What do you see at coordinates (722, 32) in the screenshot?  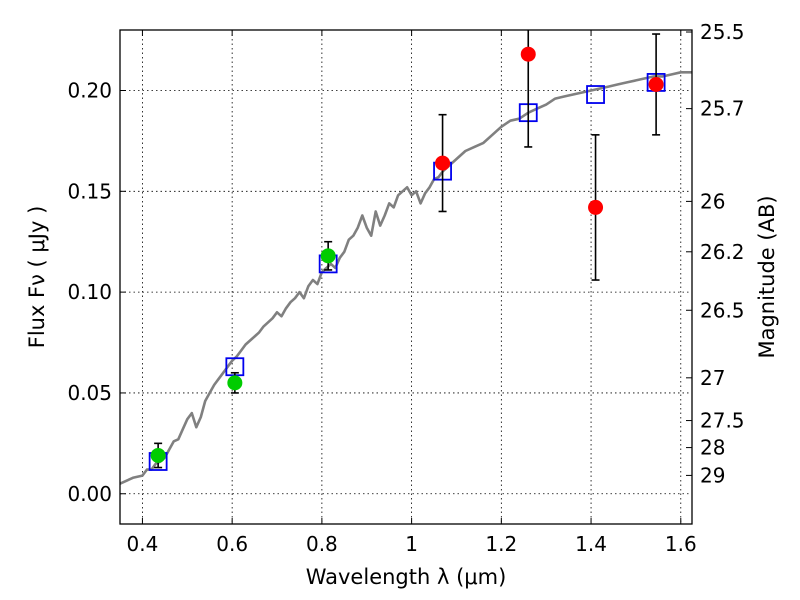 I see `mag-tick-label: 25.5` at bounding box center [722, 32].